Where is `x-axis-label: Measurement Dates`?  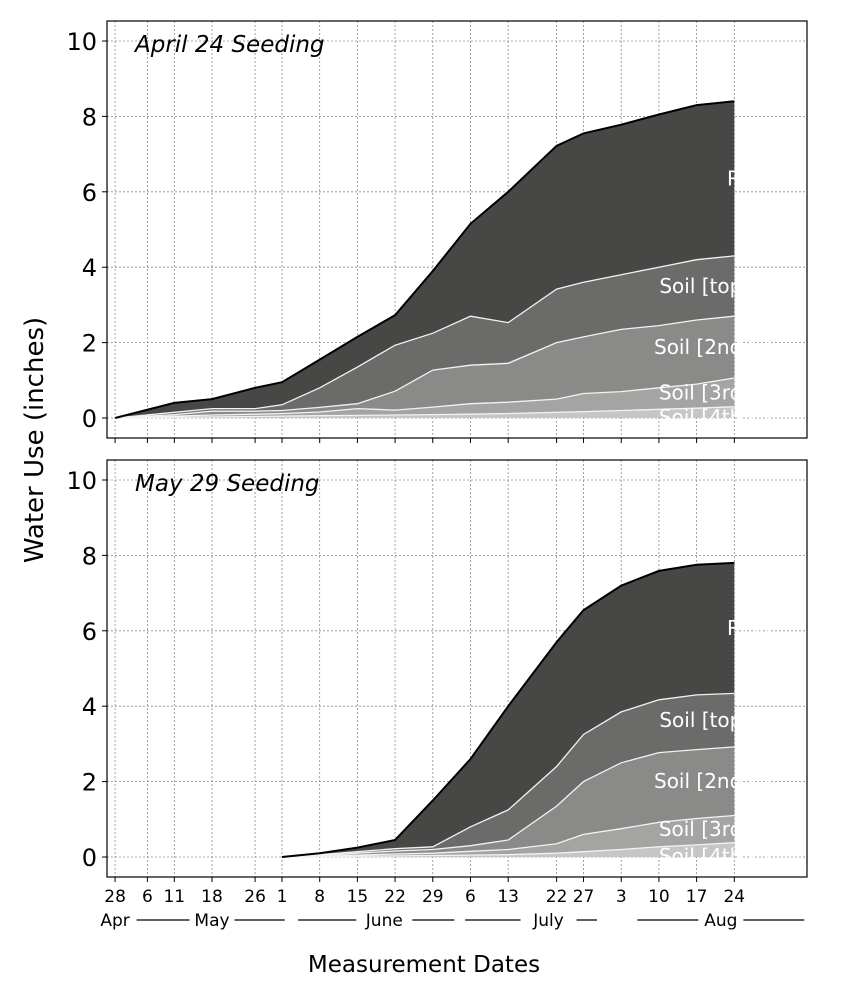 x-axis-label: Measurement Dates is located at coordinates (424, 965).